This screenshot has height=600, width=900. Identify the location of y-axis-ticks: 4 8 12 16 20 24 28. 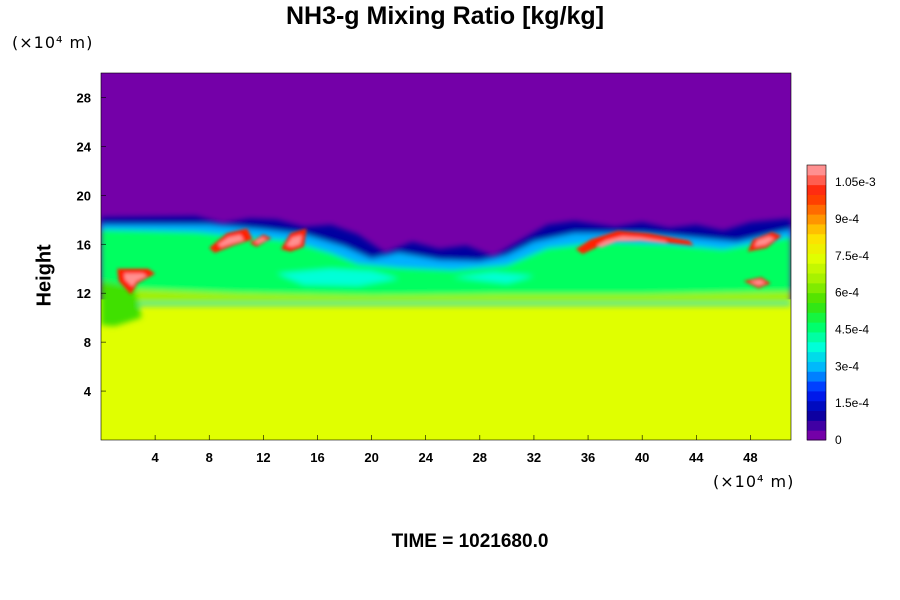
(91, 244).